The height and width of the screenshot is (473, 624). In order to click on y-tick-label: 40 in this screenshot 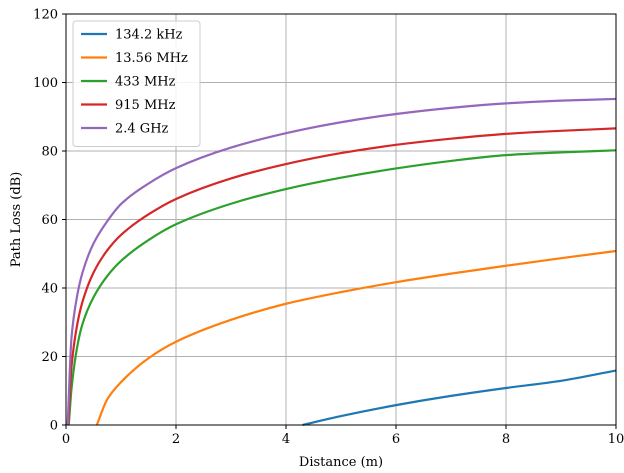, I will do `click(49, 289)`.